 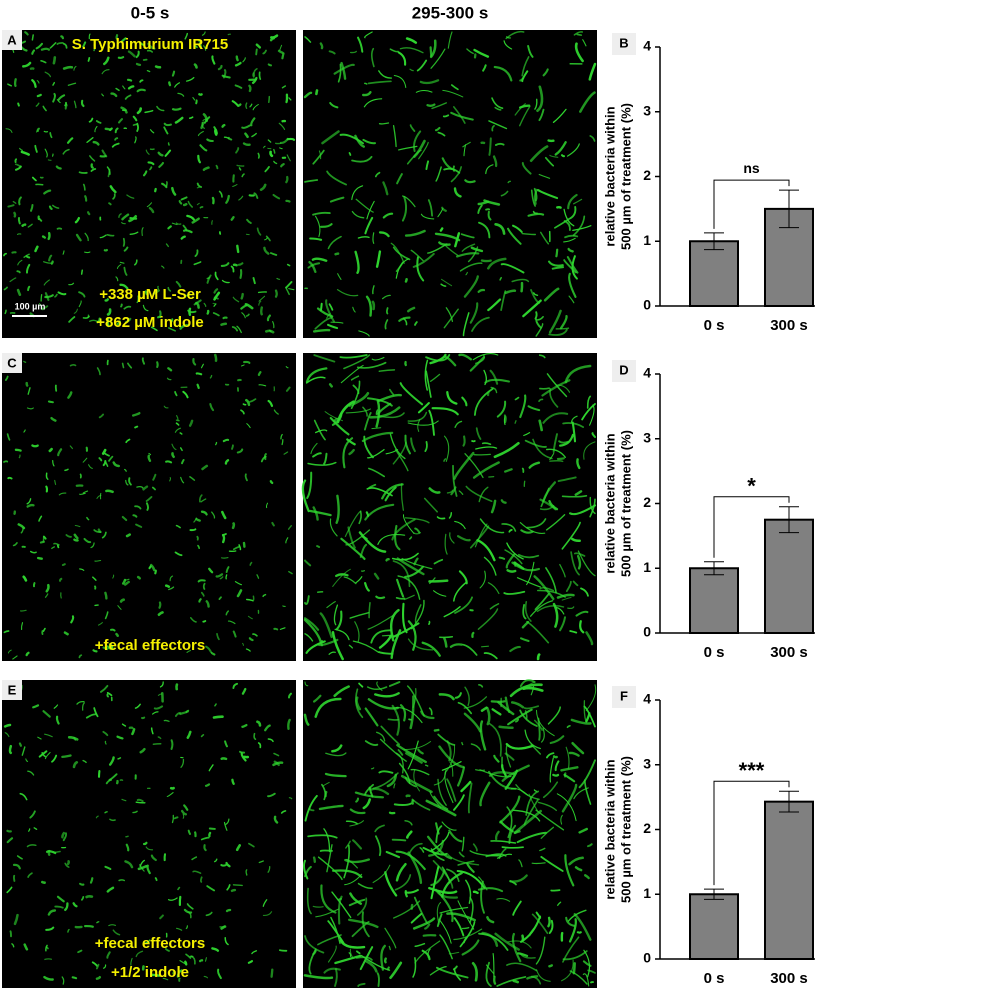 What do you see at coordinates (450, 12) in the screenshot?
I see `column-header: 295-300 s` at bounding box center [450, 12].